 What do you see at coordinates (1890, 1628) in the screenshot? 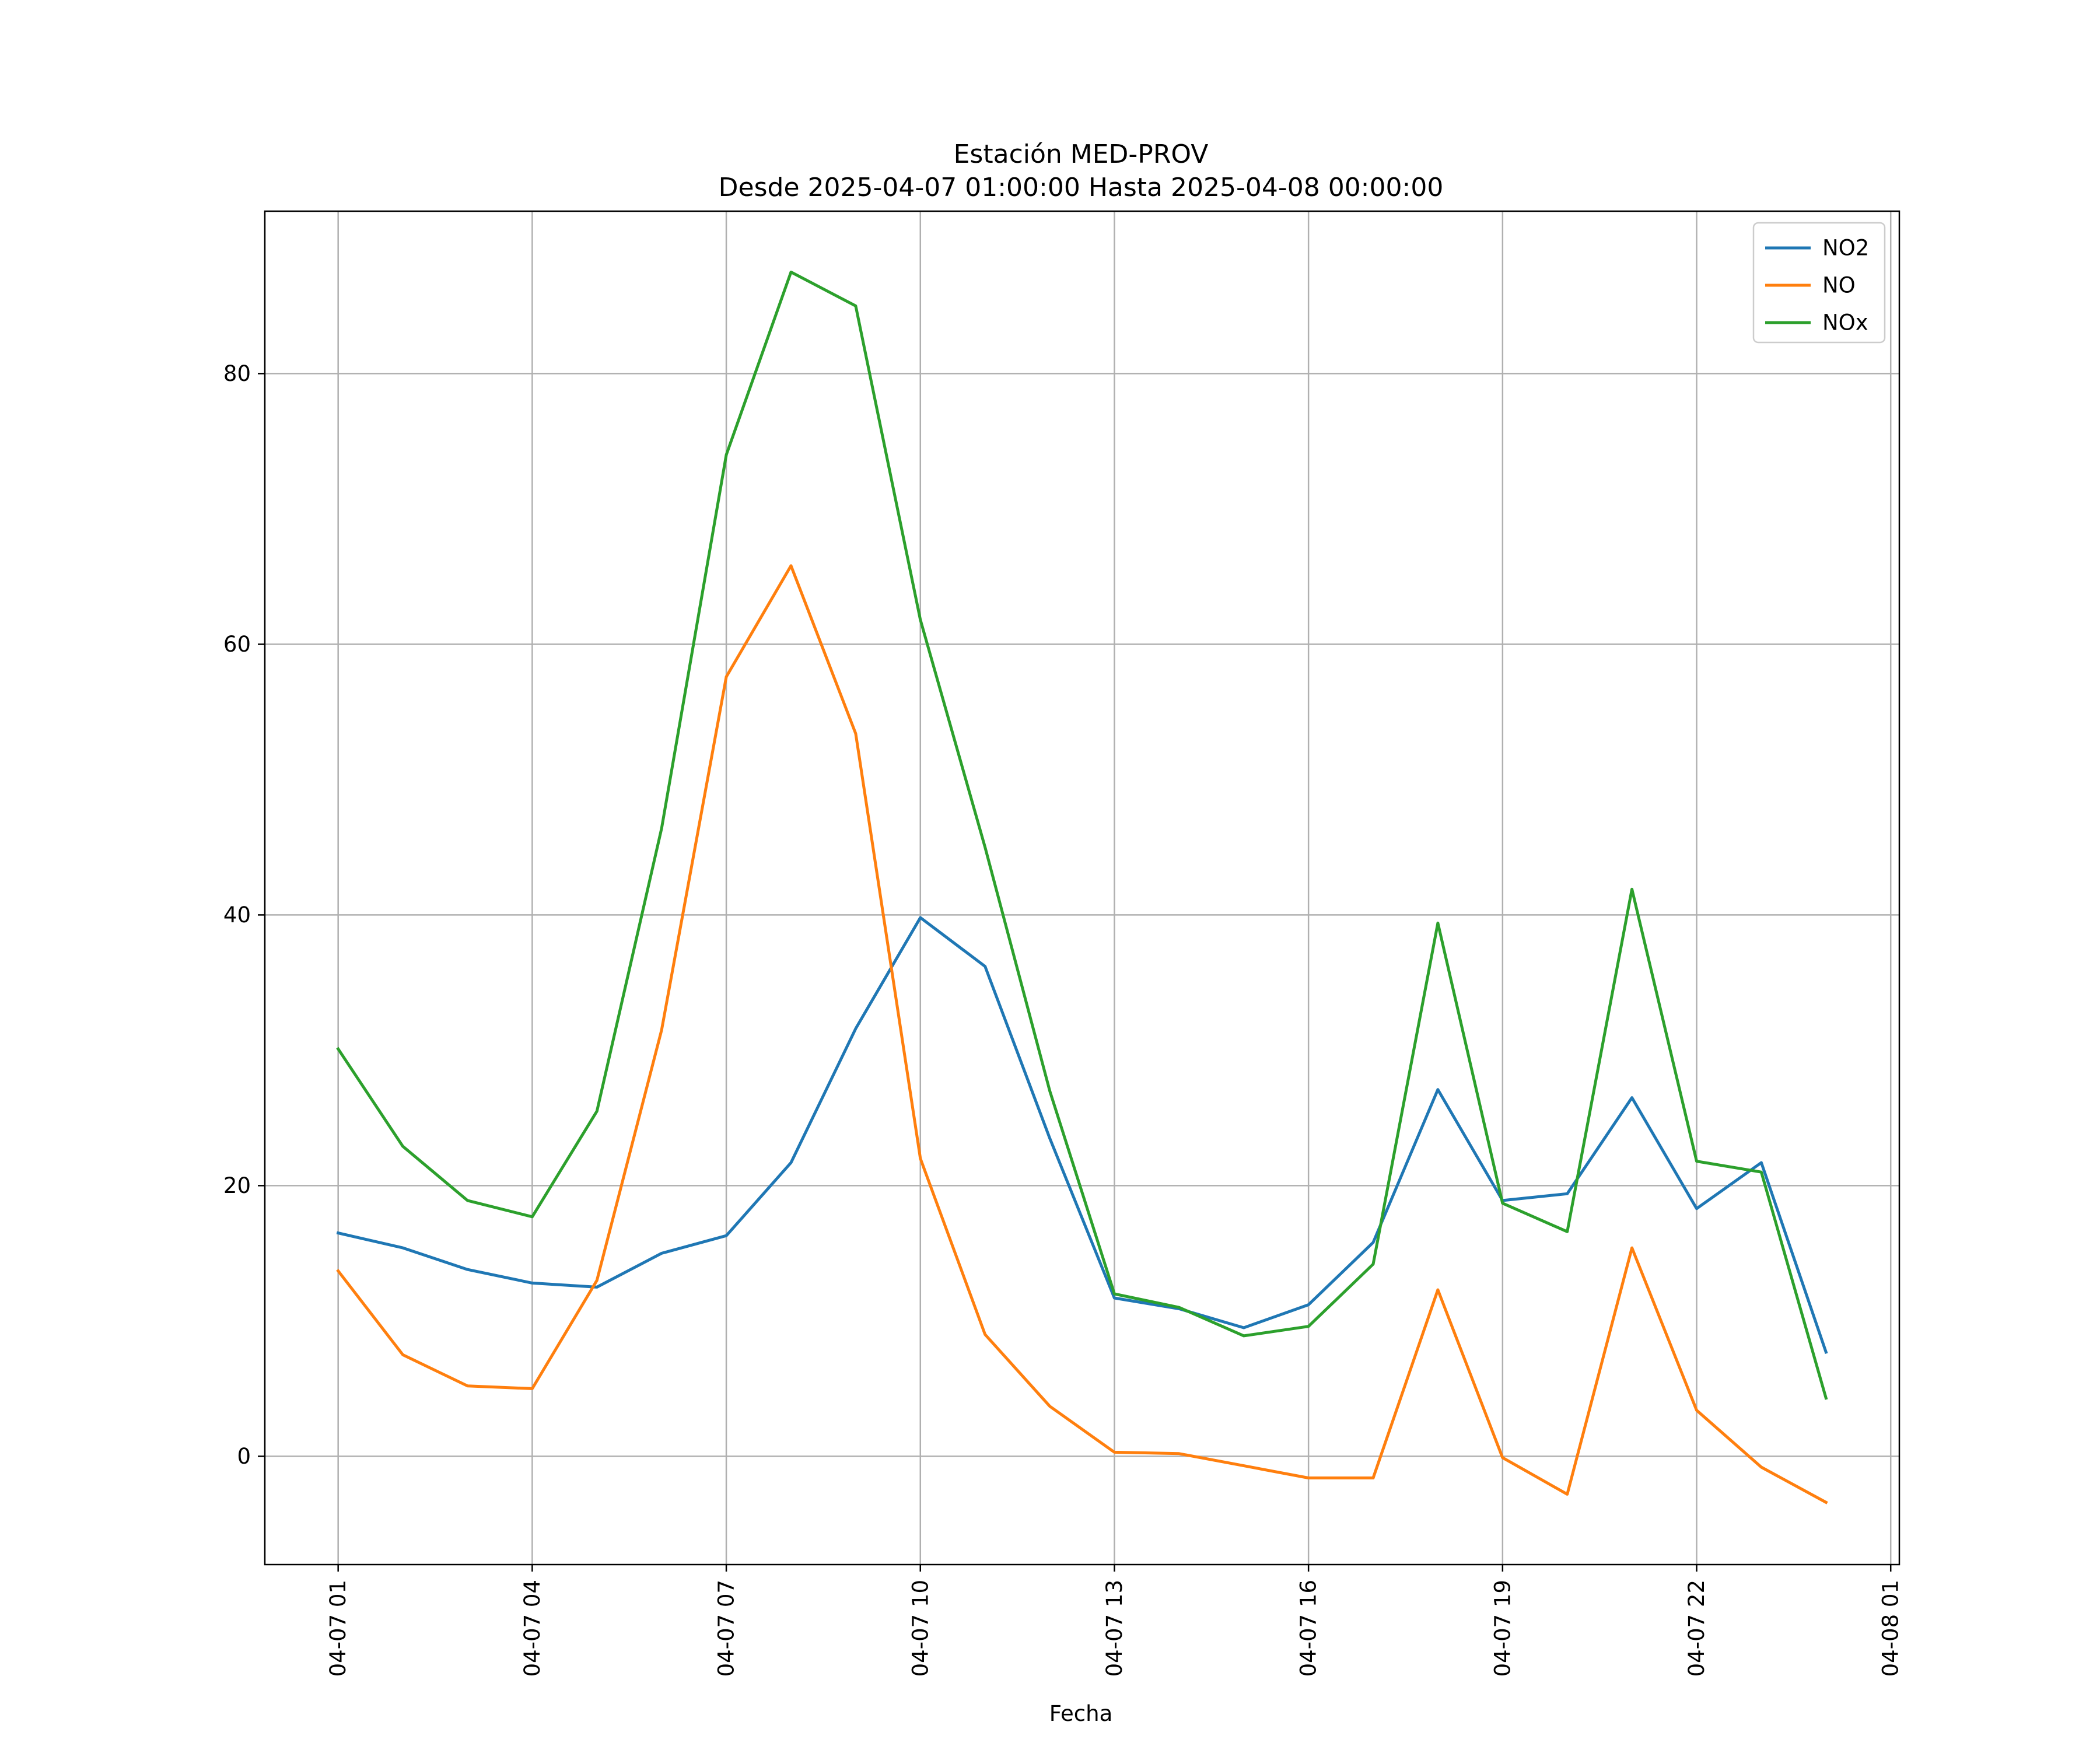
I see `x-tick-label: 04-08 01` at bounding box center [1890, 1628].